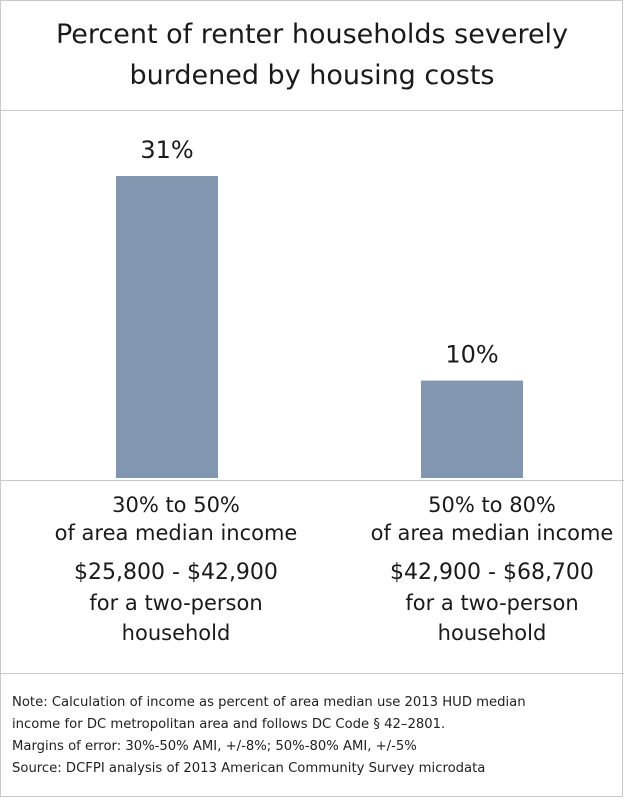 The height and width of the screenshot is (798, 624). What do you see at coordinates (492, 572) in the screenshot?
I see `category-2-income-range: $42,900 - $68,700` at bounding box center [492, 572].